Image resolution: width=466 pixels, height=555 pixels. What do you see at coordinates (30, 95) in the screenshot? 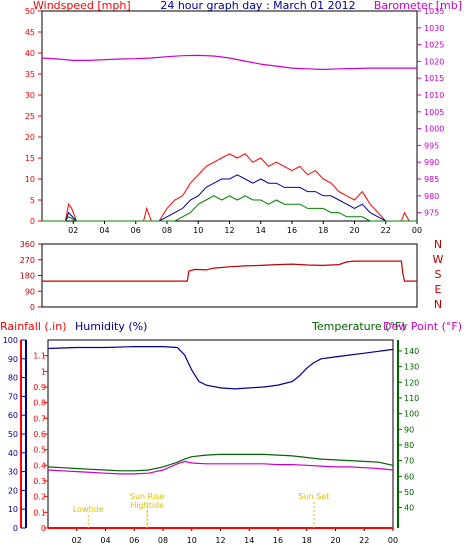
I see `wind-tick-label: 30` at bounding box center [30, 95].